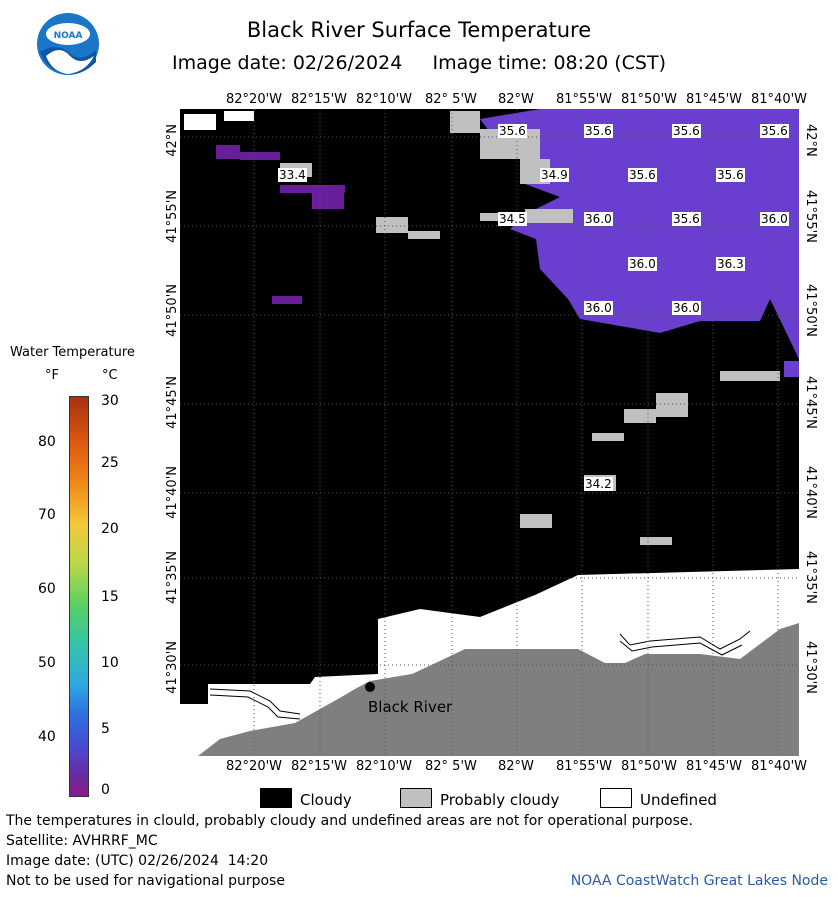 This screenshot has height=897, width=838. What do you see at coordinates (598, 484) in the screenshot?
I see `temperature-label: 34.2` at bounding box center [598, 484].